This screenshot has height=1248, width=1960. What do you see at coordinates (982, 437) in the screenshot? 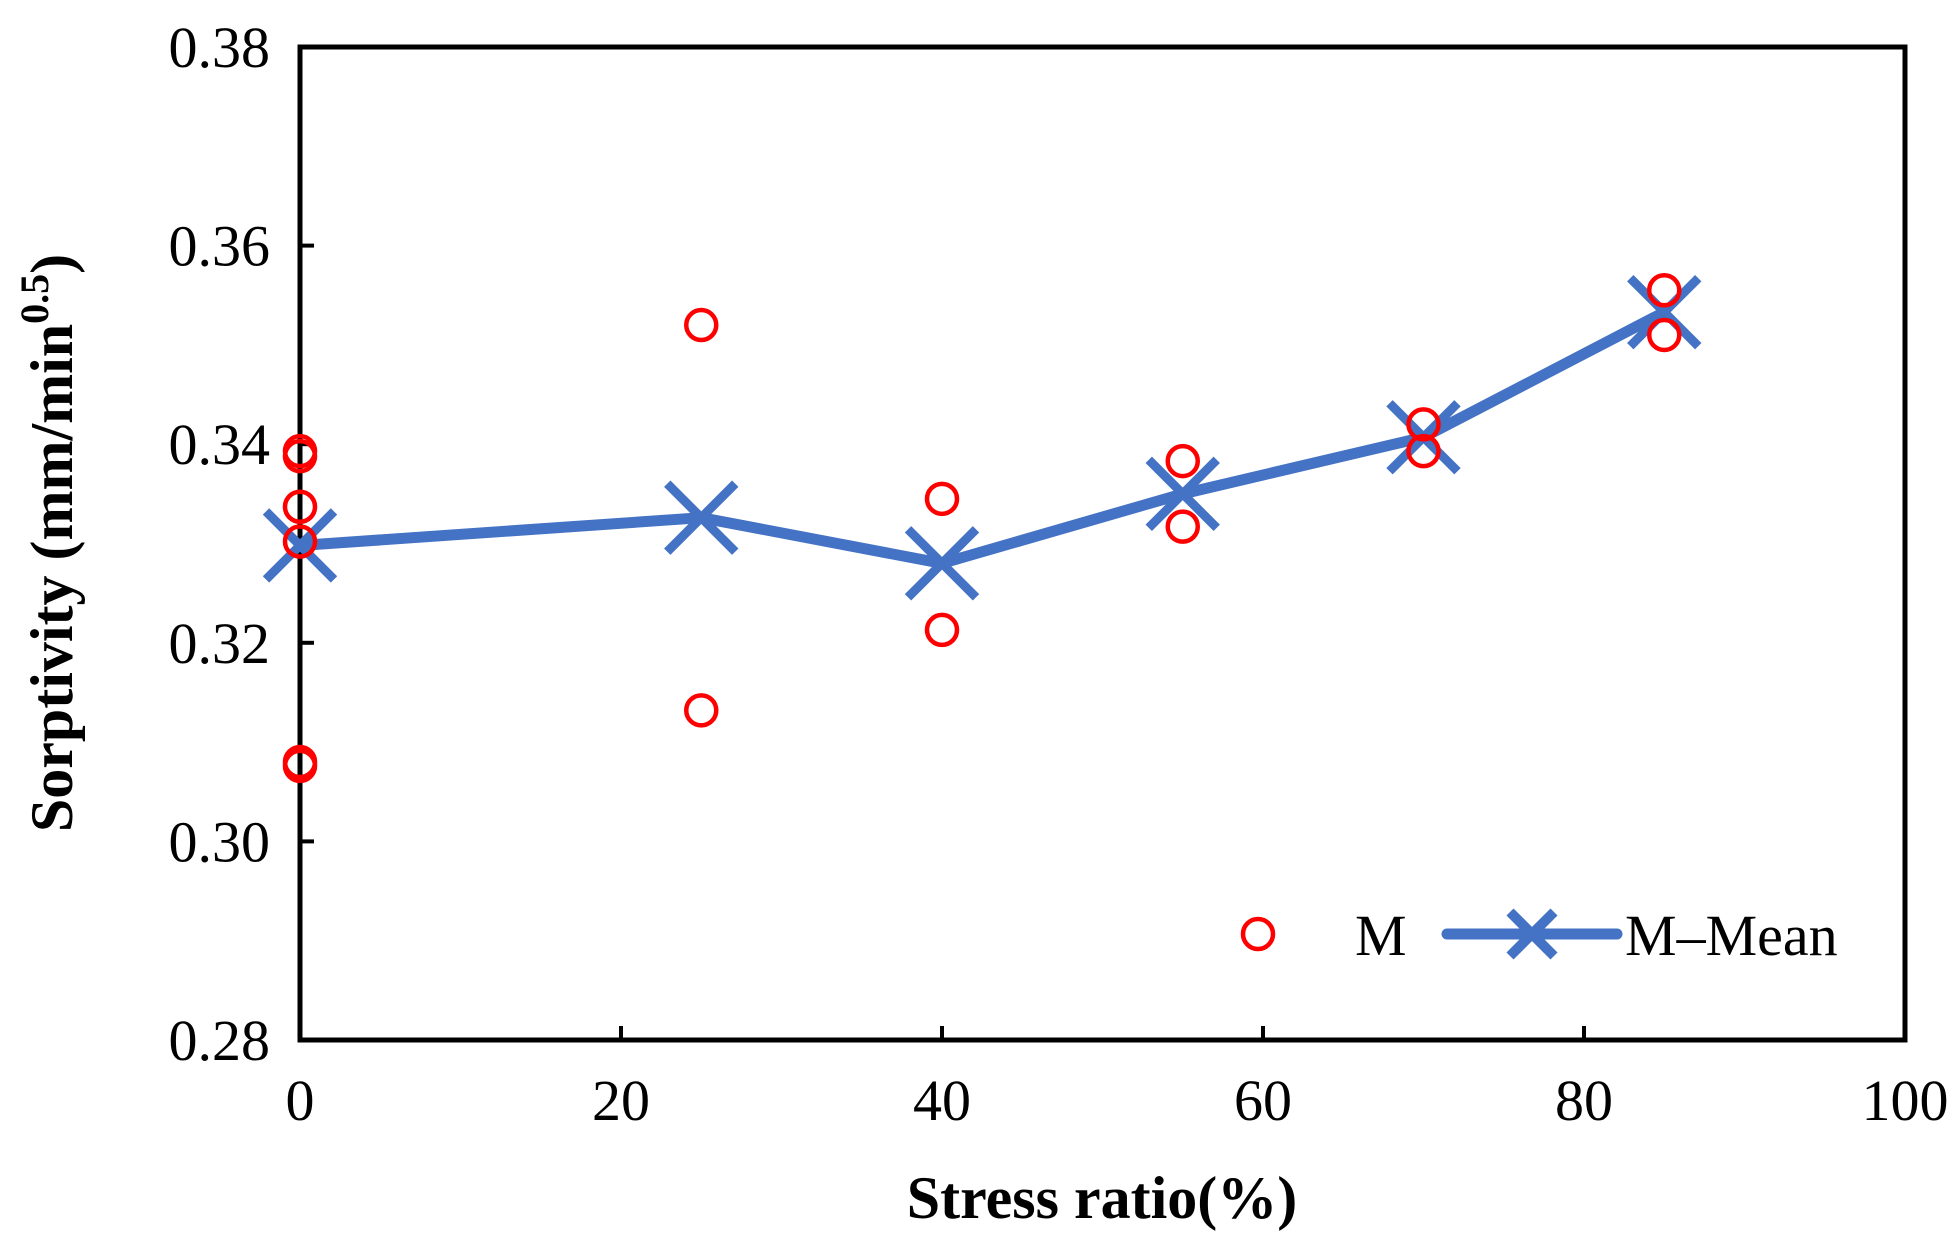
I see `series-m-mean-line` at bounding box center [982, 437].